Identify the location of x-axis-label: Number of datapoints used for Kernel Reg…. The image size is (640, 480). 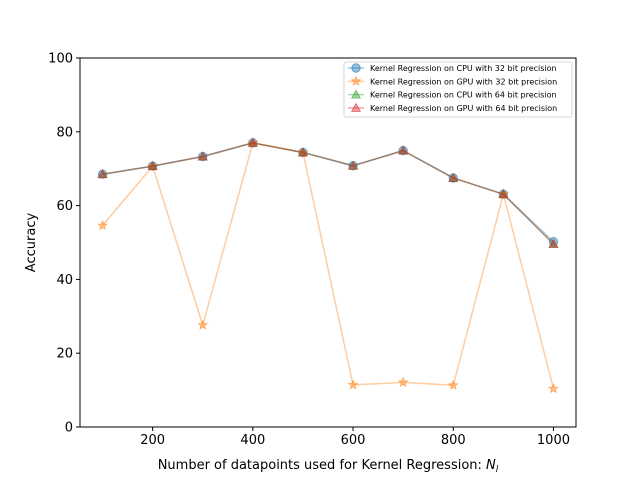
(328, 466).